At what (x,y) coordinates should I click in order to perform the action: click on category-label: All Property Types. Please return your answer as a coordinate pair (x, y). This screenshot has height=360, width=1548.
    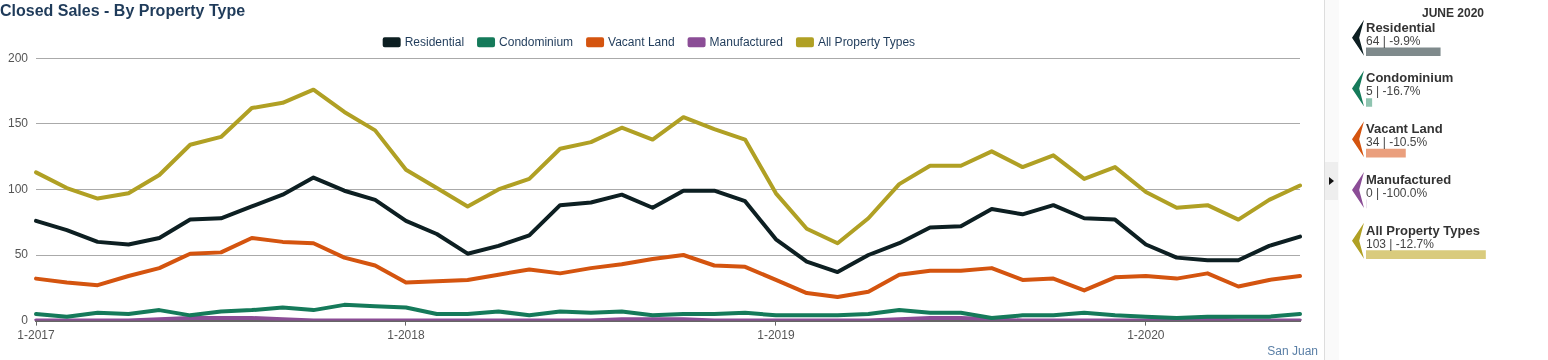
    Looking at the image, I should click on (1423, 230).